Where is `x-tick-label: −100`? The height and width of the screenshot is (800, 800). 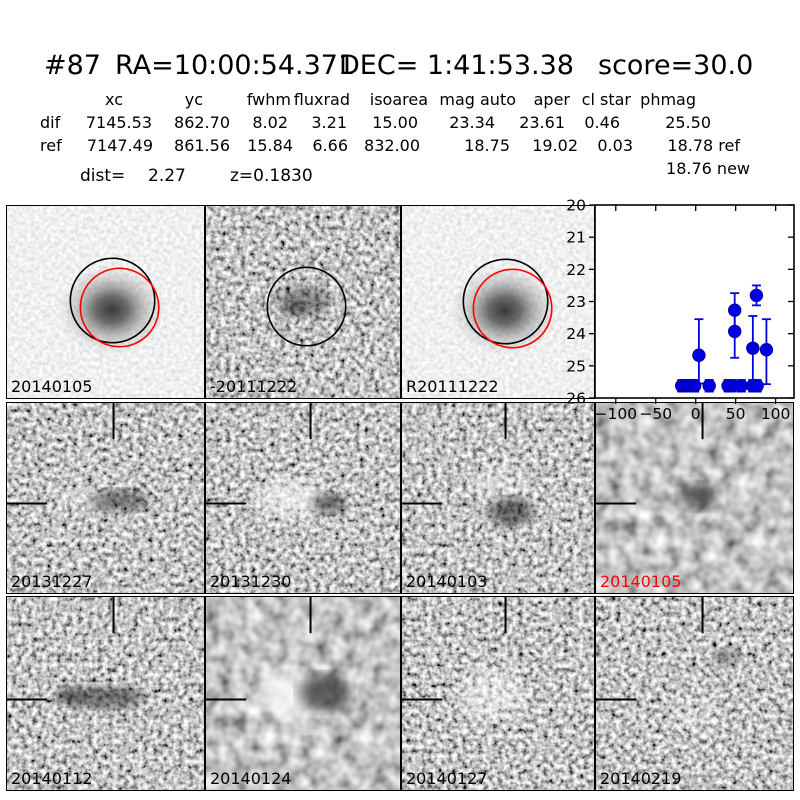 x-tick-label: −100 is located at coordinates (615, 414).